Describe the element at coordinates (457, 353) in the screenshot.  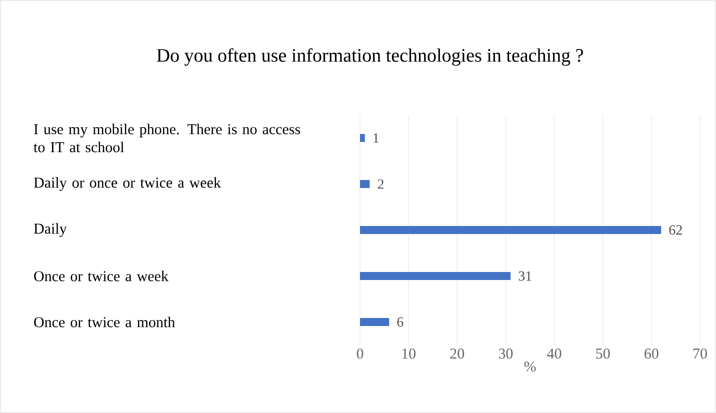
I see `x-tick-label: 20` at that location.